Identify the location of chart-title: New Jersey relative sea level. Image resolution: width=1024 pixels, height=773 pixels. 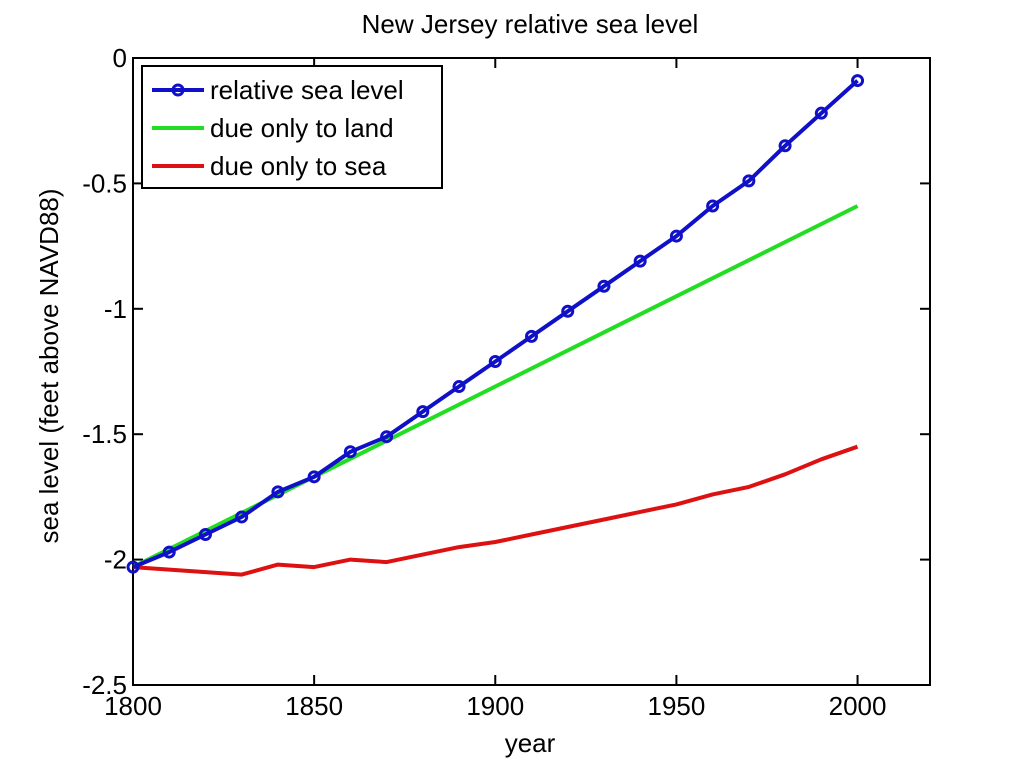
(530, 24).